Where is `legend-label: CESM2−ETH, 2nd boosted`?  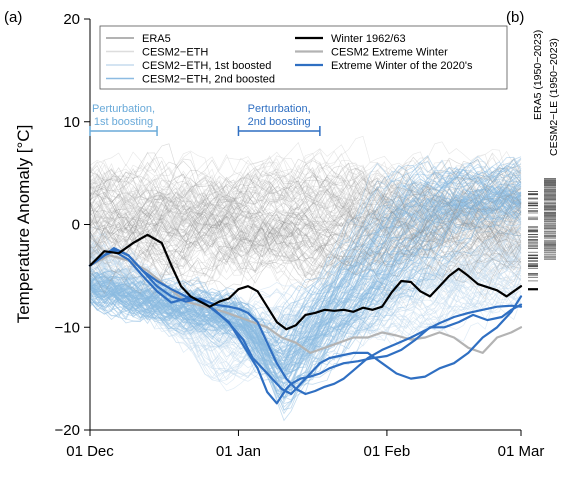
legend-label: CESM2−ETH, 2nd boosted is located at coordinates (208, 80).